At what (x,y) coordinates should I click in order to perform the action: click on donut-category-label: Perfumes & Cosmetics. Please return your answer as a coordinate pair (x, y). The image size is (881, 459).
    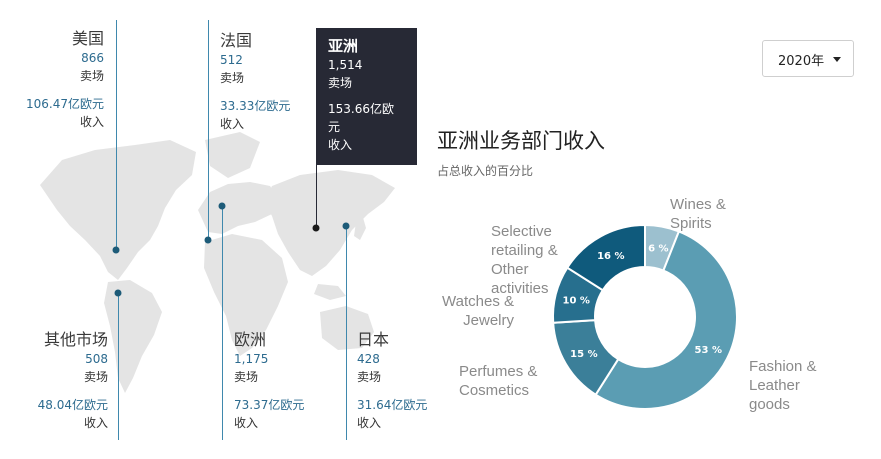
    Looking at the image, I should click on (498, 381).